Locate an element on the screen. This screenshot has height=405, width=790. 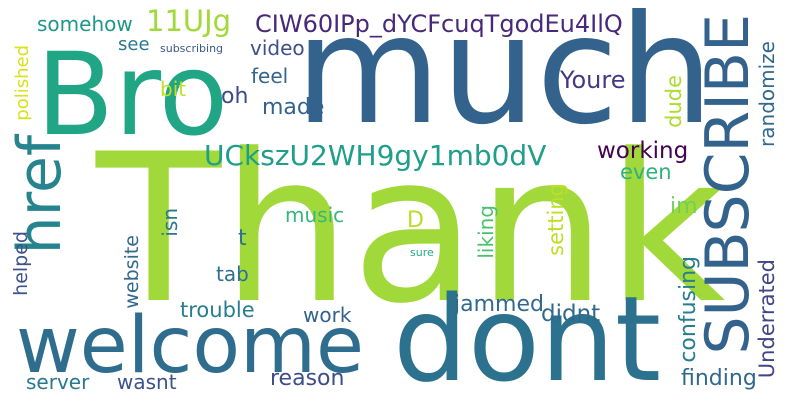
word-subscribing: subscribing is located at coordinates (192, 48).